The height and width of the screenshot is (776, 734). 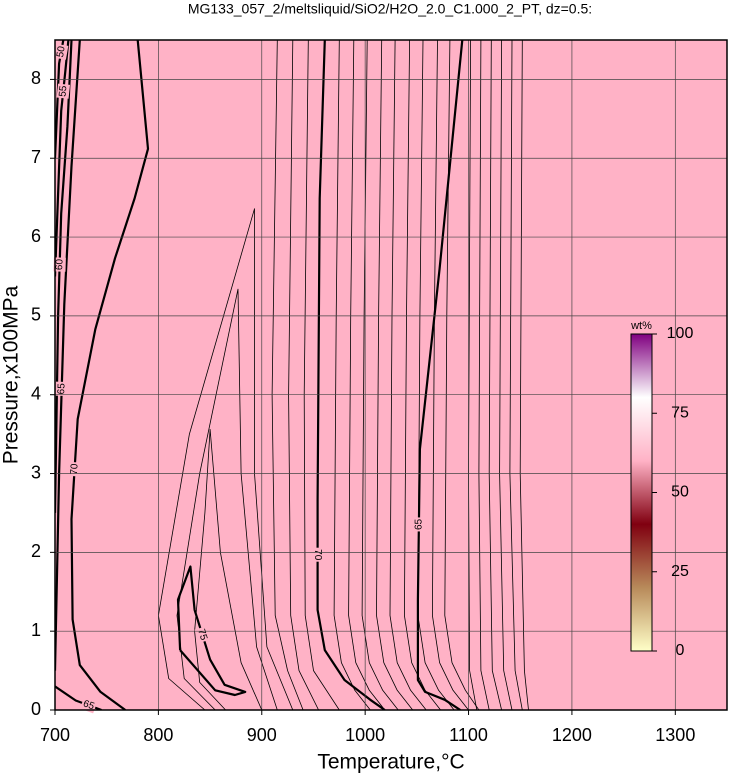 I want to click on x-tick-label: 900, so click(x=262, y=735).